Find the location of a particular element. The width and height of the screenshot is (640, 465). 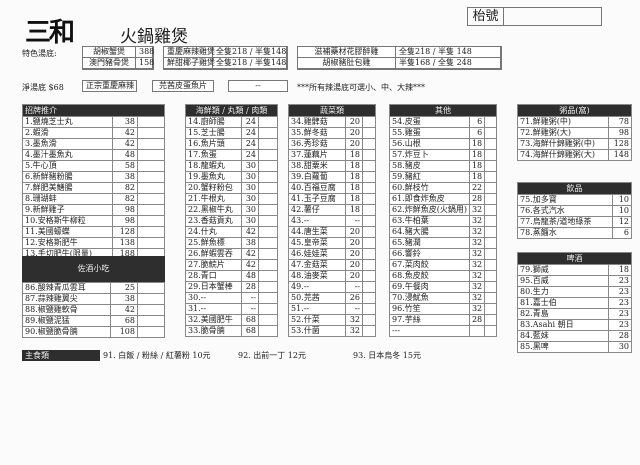

table-number-field: 枱號 is located at coordinates (534, 16).